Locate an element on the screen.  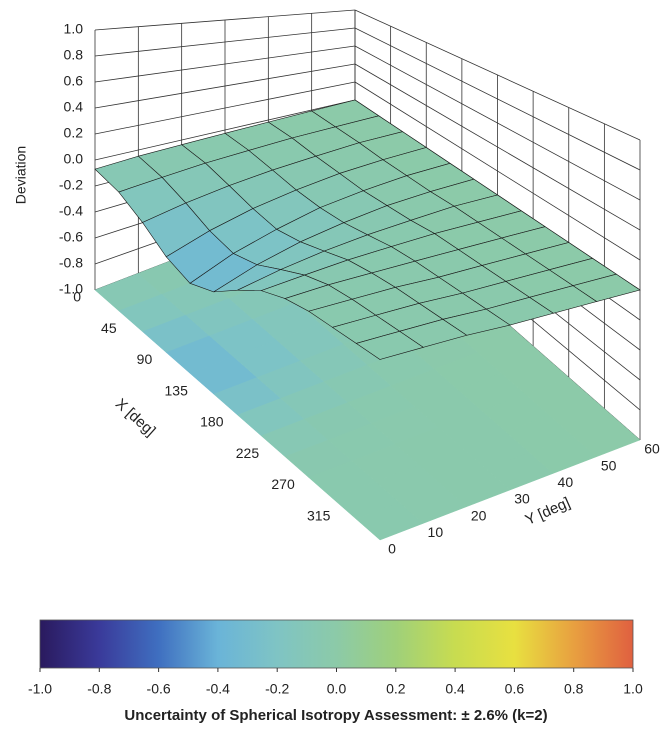
z-tick-label: 0.4 is located at coordinates (74, 107).